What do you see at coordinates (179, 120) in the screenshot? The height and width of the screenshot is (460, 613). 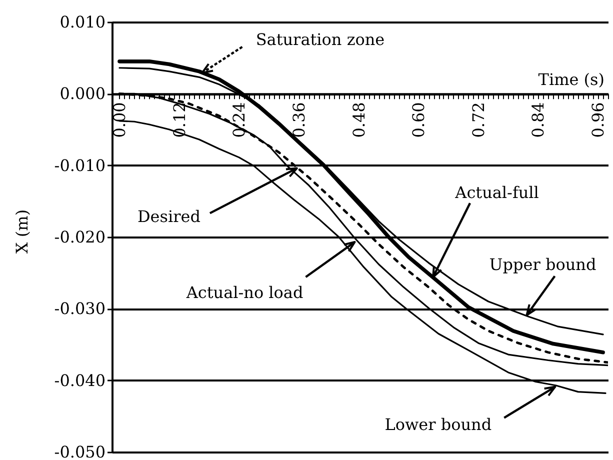 I see `x-tick-label: 0.12` at bounding box center [179, 120].